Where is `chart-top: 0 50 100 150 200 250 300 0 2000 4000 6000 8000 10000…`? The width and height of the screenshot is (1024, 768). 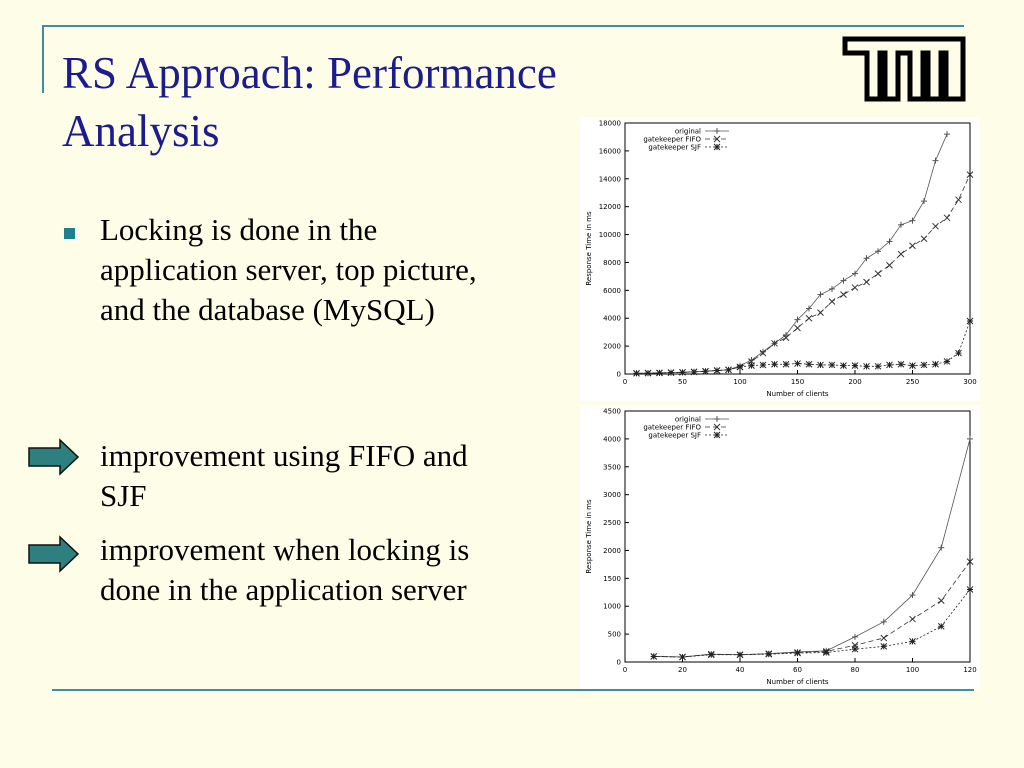
chart-top: 0 50 100 150 200 250 300 0 2000 4000 6000 8000 10000… is located at coordinates (780, 259).